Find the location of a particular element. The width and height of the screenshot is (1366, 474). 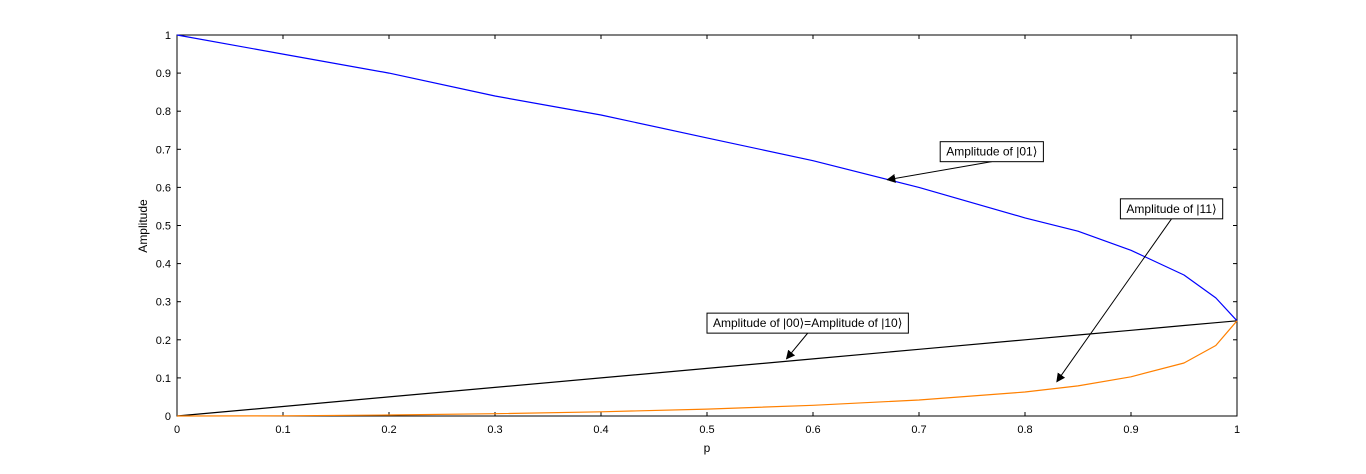

y-tick-label: 1 is located at coordinates (168, 36).